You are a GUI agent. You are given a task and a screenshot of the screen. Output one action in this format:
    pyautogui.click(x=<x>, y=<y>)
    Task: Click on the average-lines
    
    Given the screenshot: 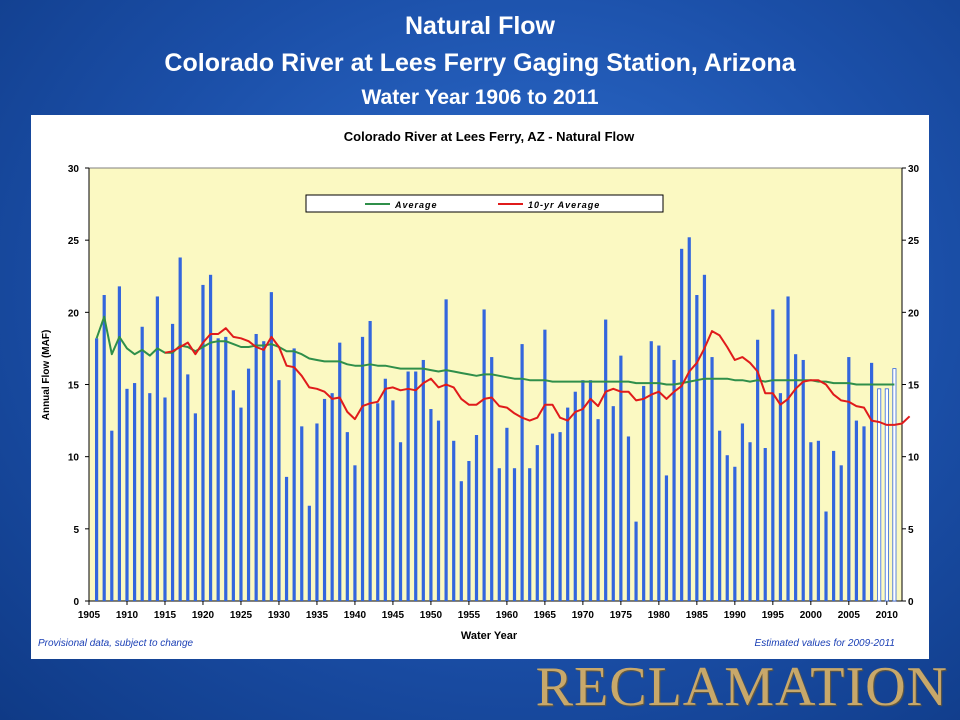 What is the action you would take?
    pyautogui.click(x=503, y=370)
    